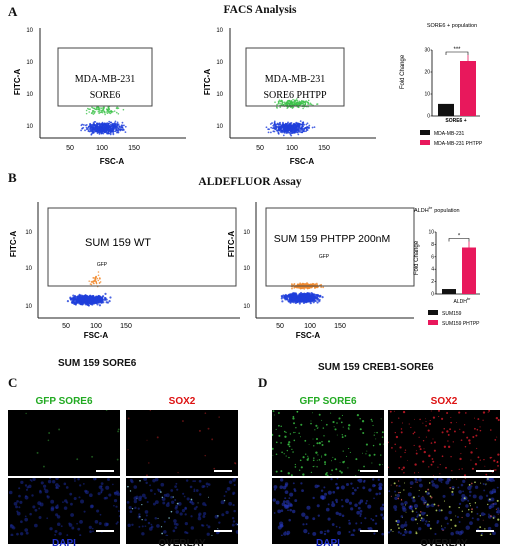 The image size is (507, 550). Describe the element at coordinates (403, 71) in the screenshot. I see `y-axis-label: Fold Change` at that location.